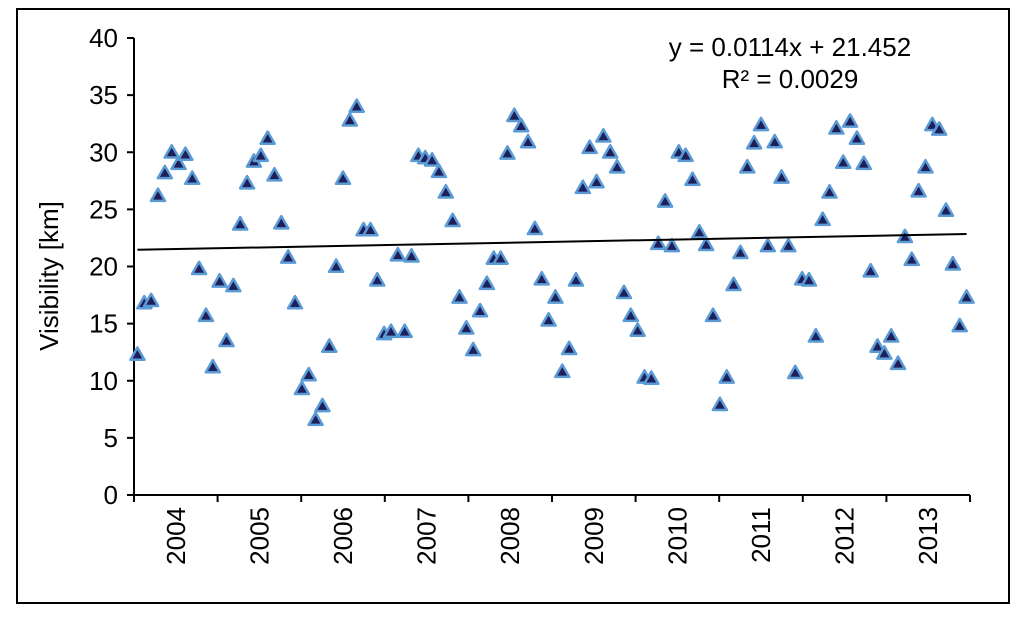 This screenshot has width=1024, height=617. What do you see at coordinates (790, 79) in the screenshot?
I see `trendline-r-squared: R² = 0.0029` at bounding box center [790, 79].